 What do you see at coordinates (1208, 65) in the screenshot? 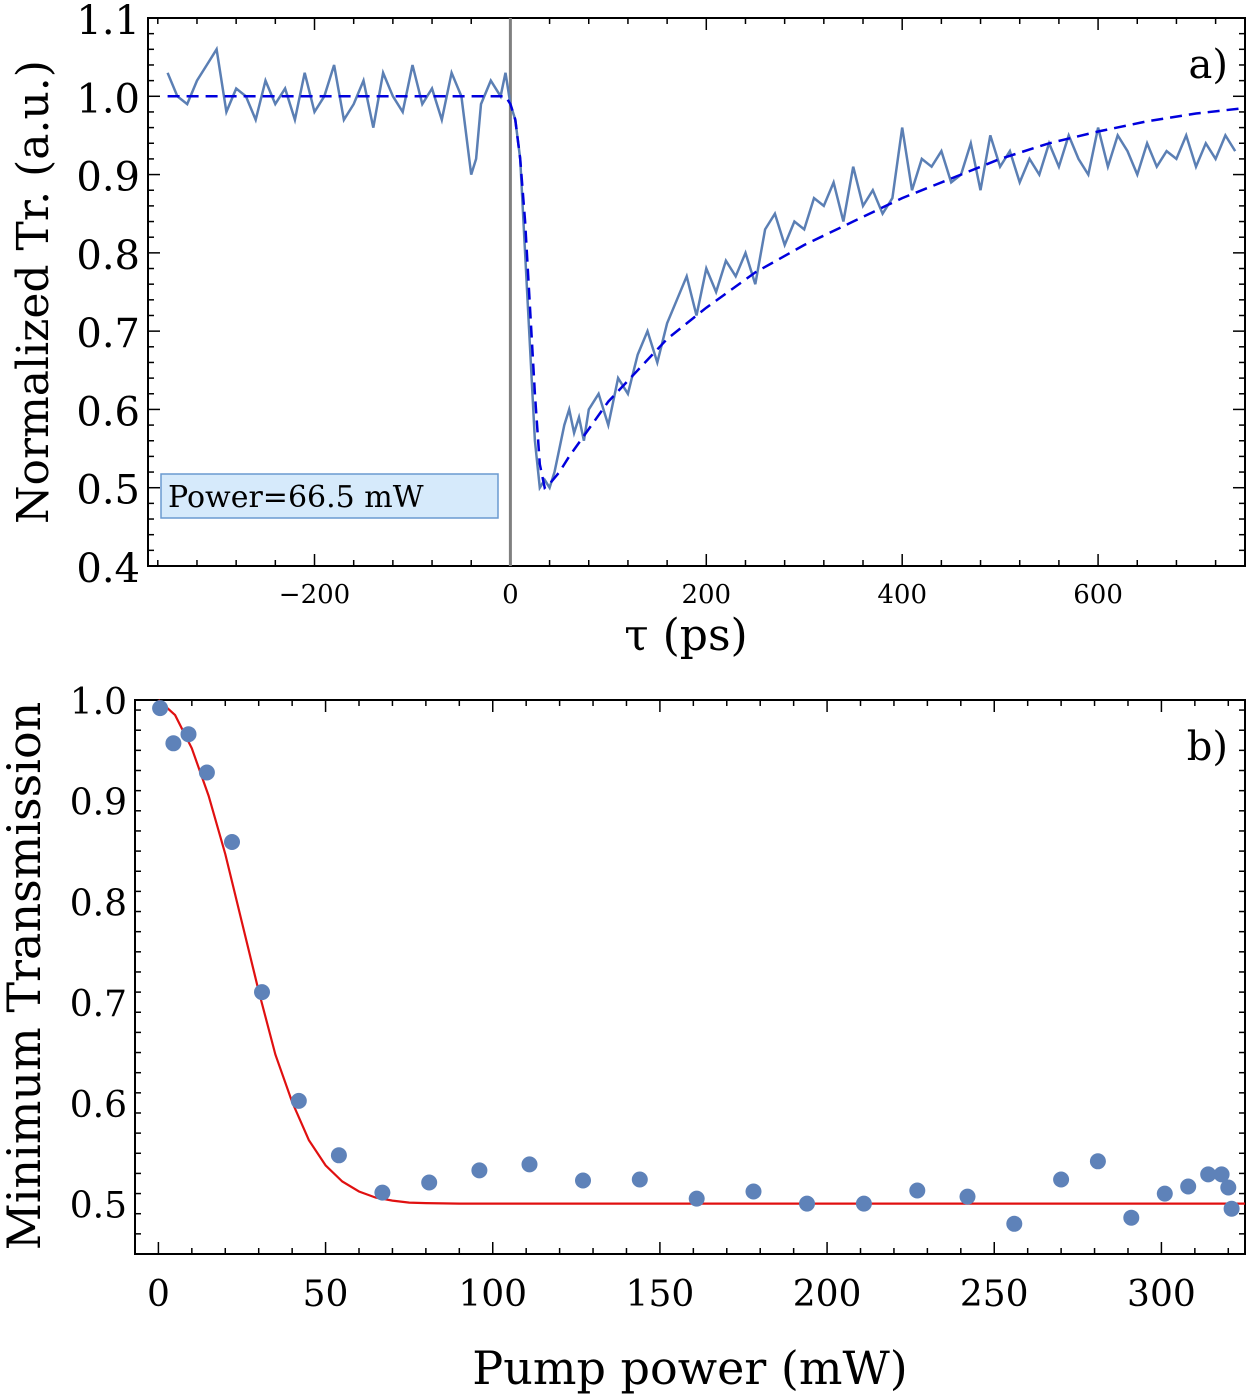
I see `panel-a-tag: a)` at bounding box center [1208, 65].